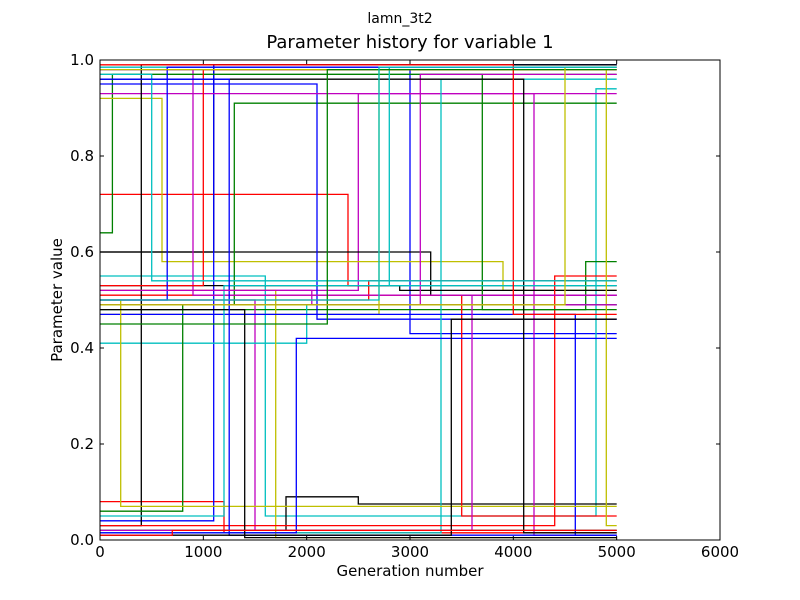  Describe the element at coordinates (513, 552) in the screenshot. I see `x-tick-label: 4000` at that location.